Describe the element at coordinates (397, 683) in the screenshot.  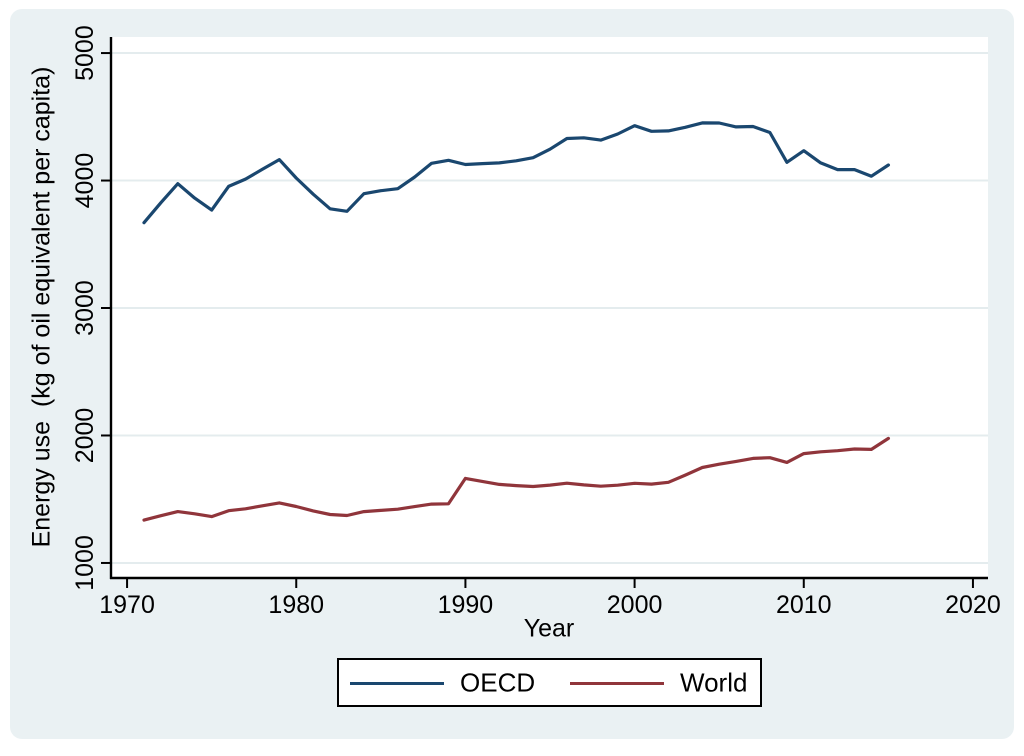
I see `oecd-line-swatch` at that location.